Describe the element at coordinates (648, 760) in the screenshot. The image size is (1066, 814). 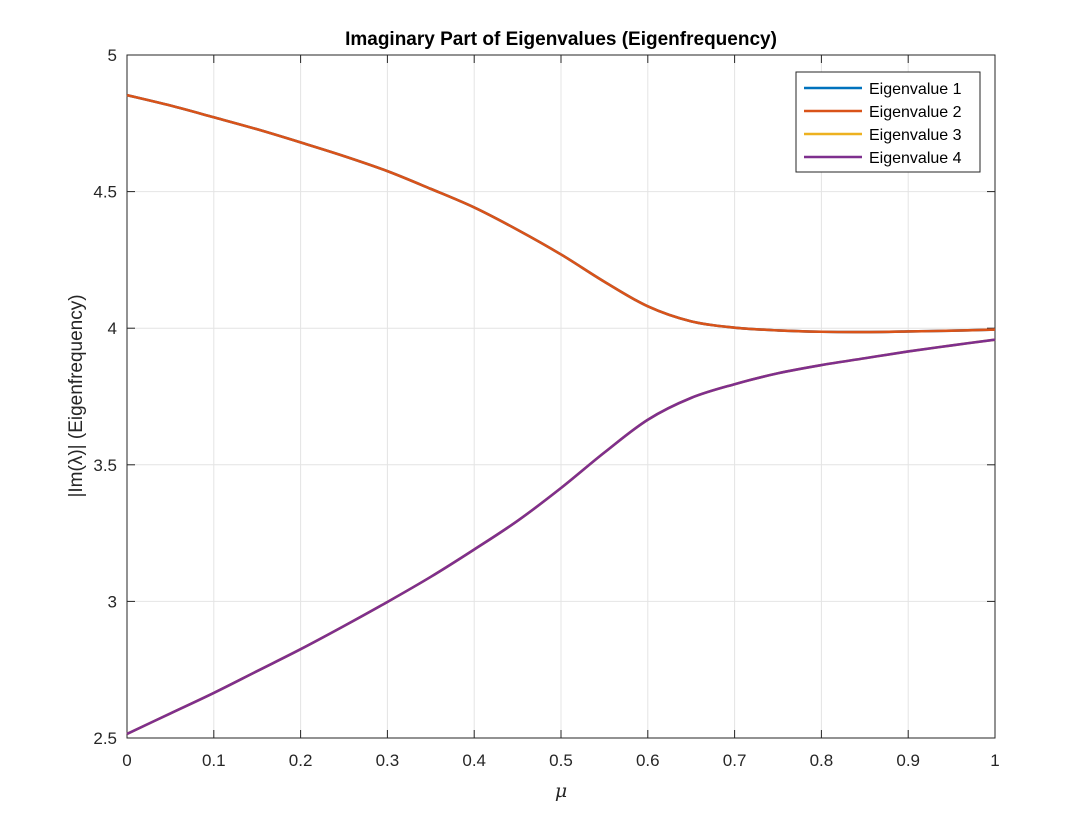
I see `x-tick-label: 0.6` at that location.